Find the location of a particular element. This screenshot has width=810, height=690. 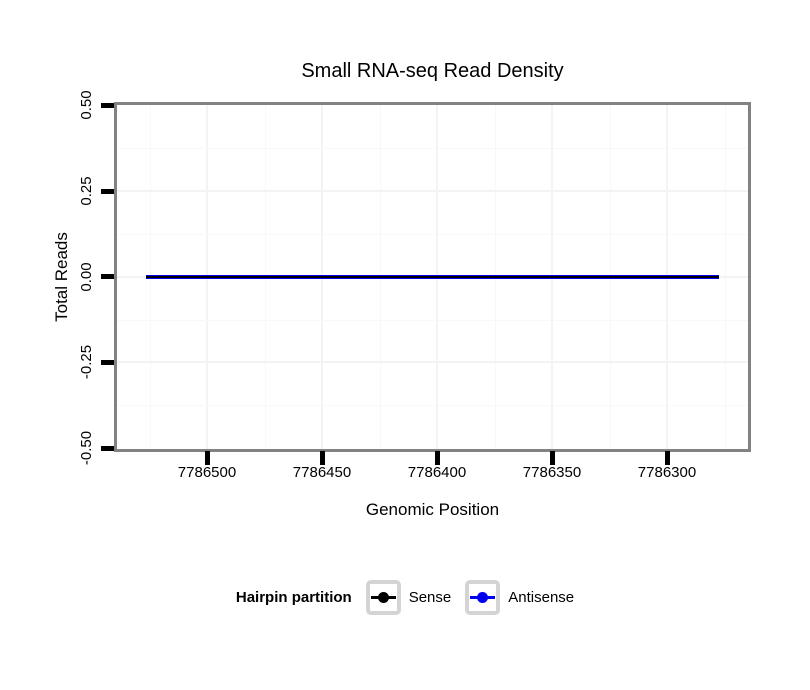

y-tick-label: 0.50 is located at coordinates (86, 105).